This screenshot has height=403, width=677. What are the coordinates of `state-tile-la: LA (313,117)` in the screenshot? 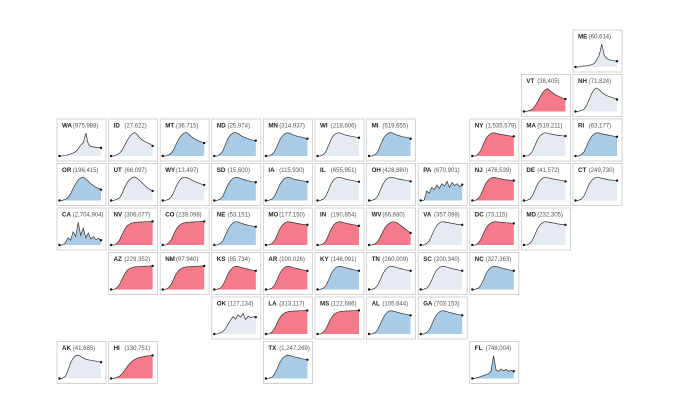 It's located at (287, 318).